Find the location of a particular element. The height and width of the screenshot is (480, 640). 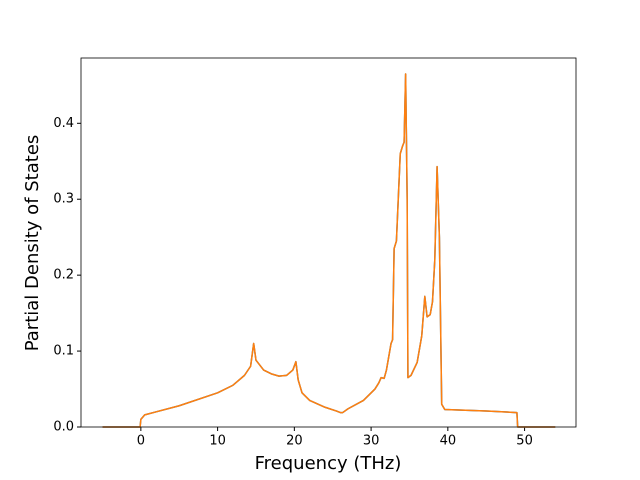

x-tick-label: 40 is located at coordinates (448, 441).